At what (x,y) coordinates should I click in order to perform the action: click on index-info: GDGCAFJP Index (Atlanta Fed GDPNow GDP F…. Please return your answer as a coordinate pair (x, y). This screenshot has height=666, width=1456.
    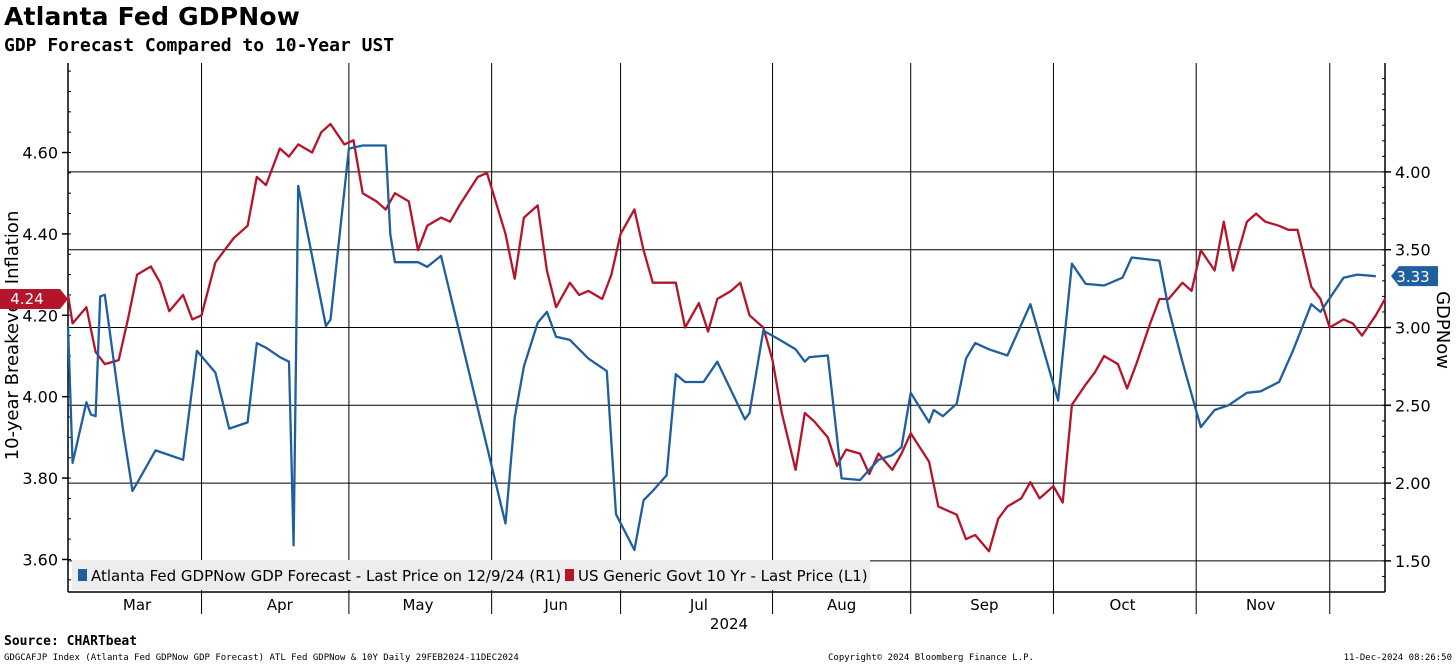
    Looking at the image, I should click on (261, 658).